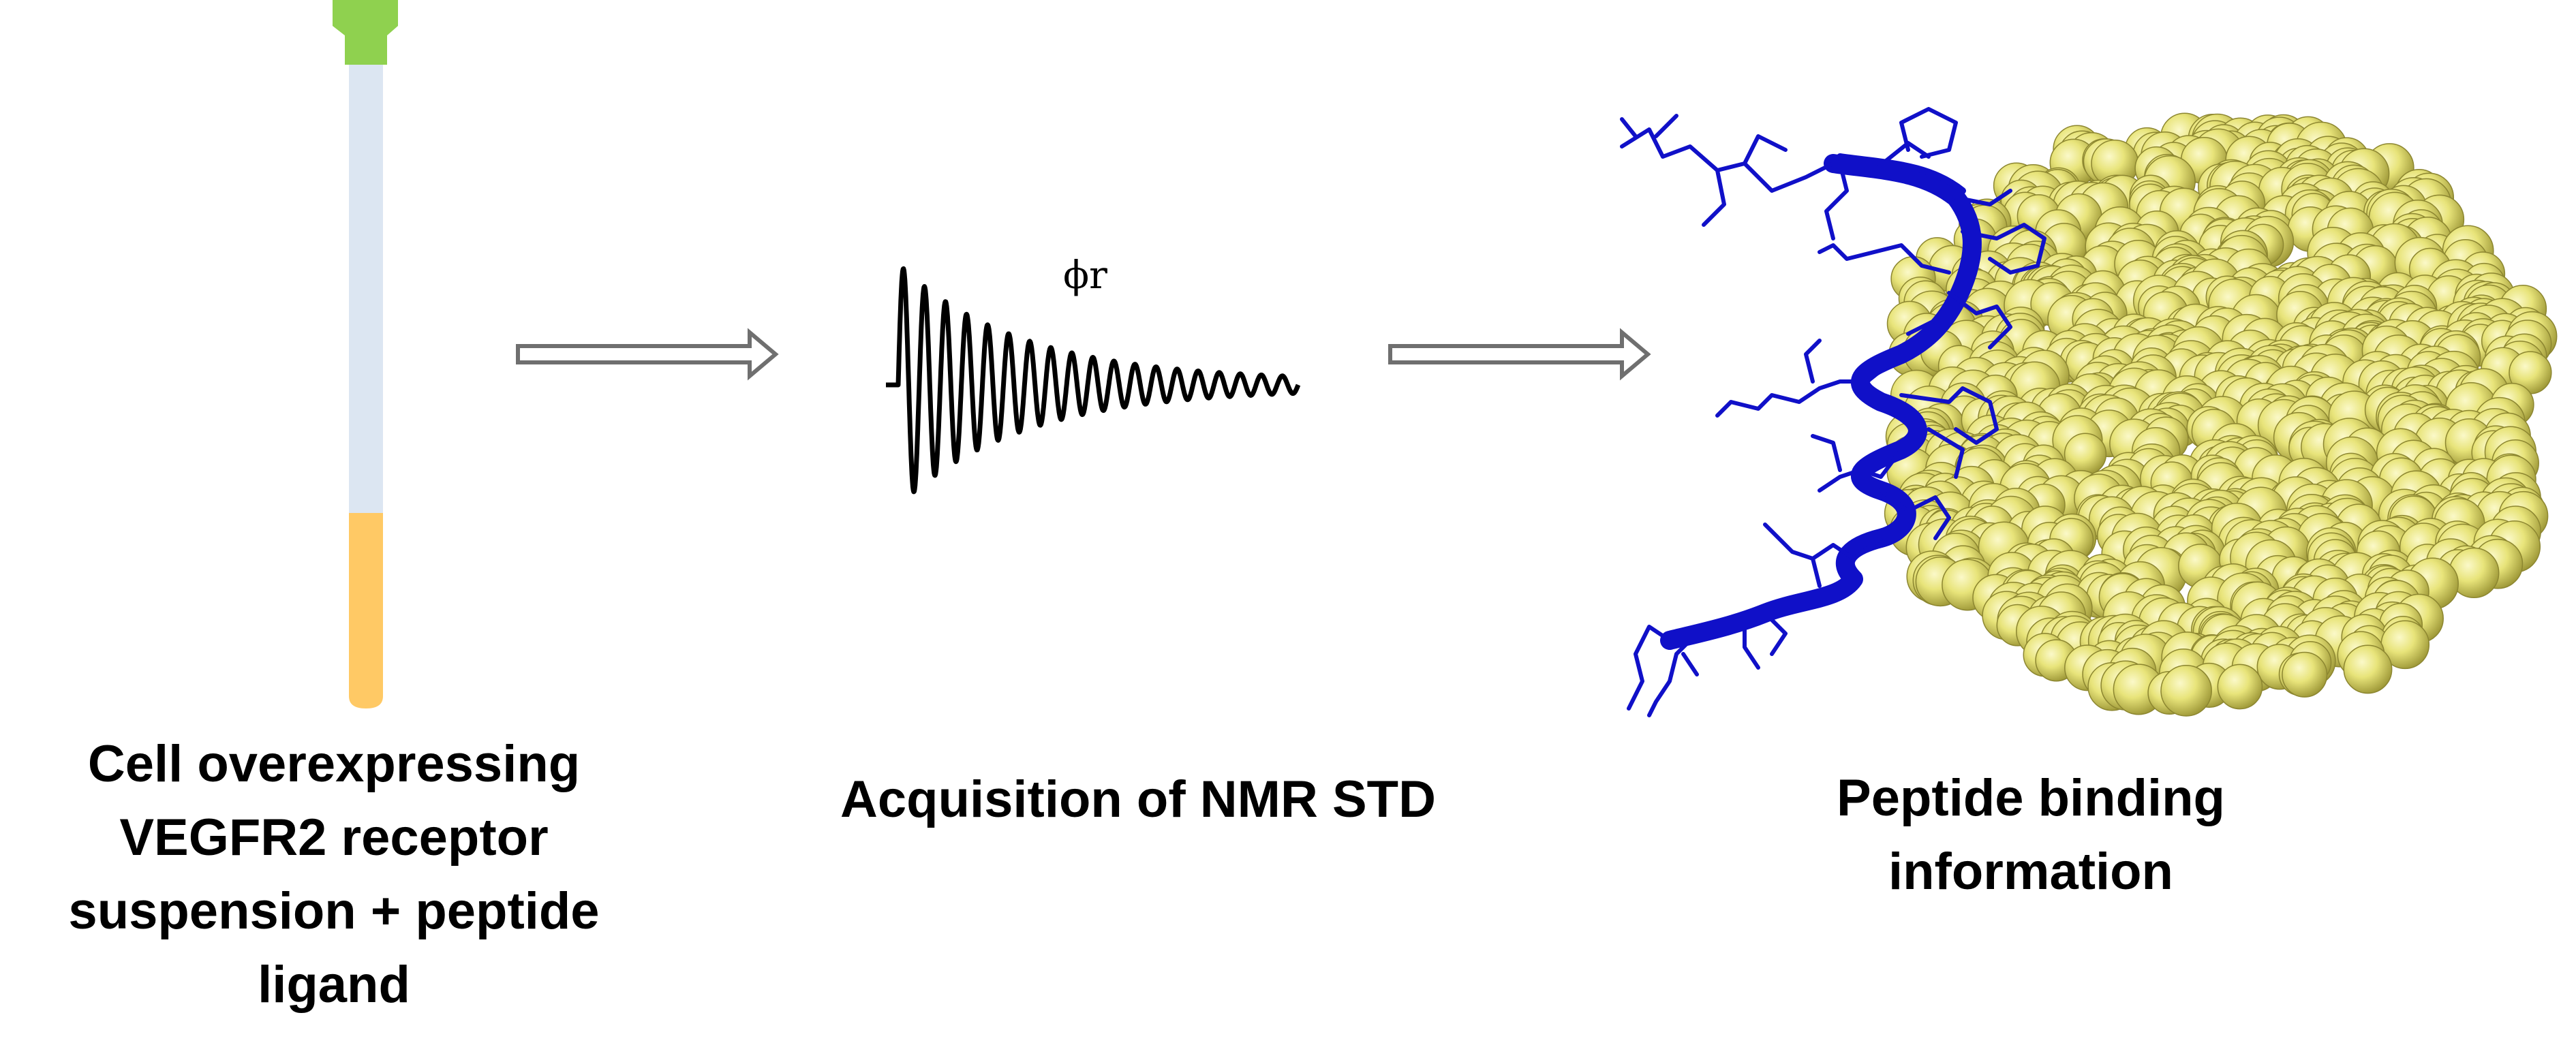  I want to click on protein-sphere-icon, so click(2221, 414).